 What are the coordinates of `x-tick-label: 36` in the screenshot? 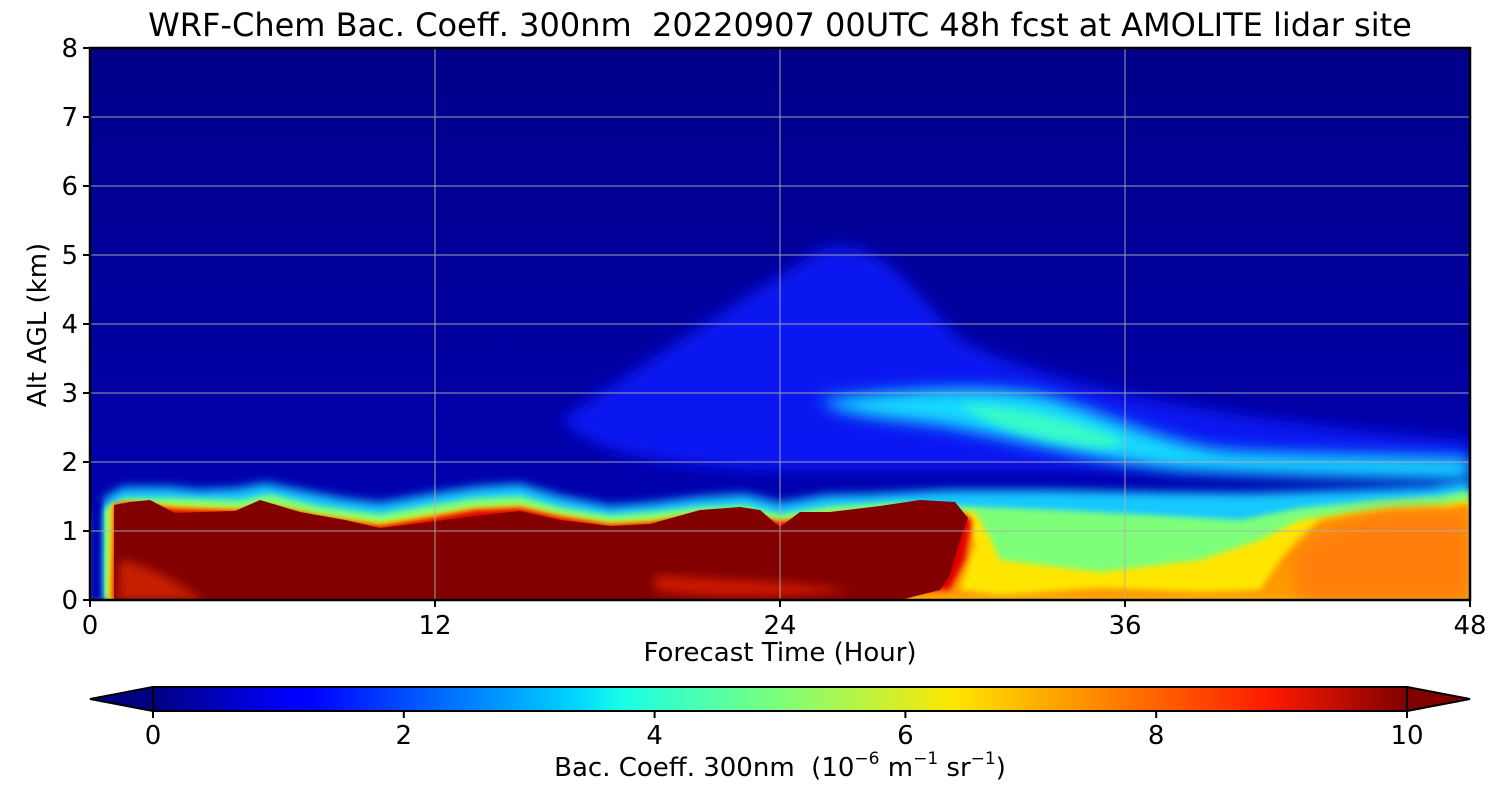 It's located at (1124, 626).